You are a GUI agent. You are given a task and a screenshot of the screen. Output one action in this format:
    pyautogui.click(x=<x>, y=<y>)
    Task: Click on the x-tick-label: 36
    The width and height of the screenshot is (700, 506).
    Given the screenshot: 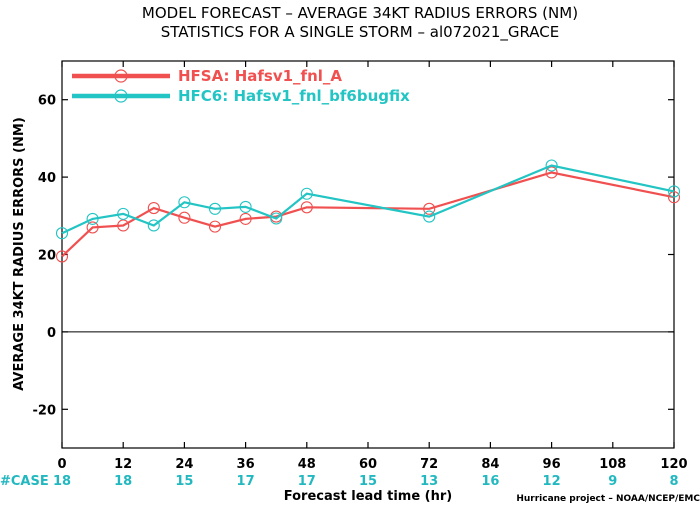 What is the action you would take?
    pyautogui.click(x=246, y=464)
    